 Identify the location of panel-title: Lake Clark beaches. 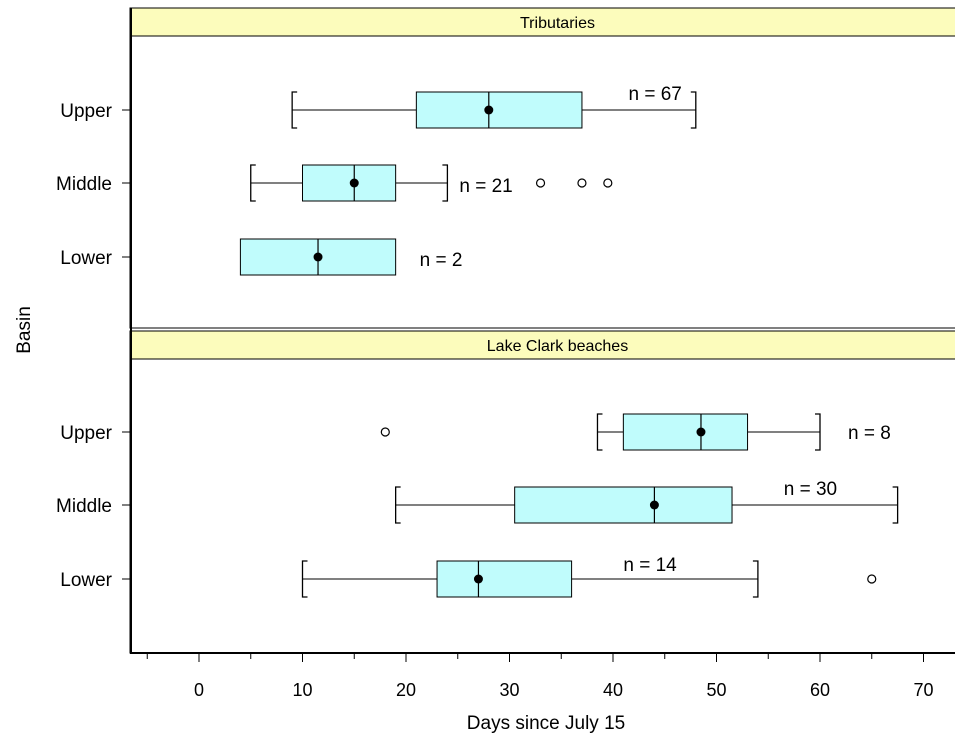
(557, 346).